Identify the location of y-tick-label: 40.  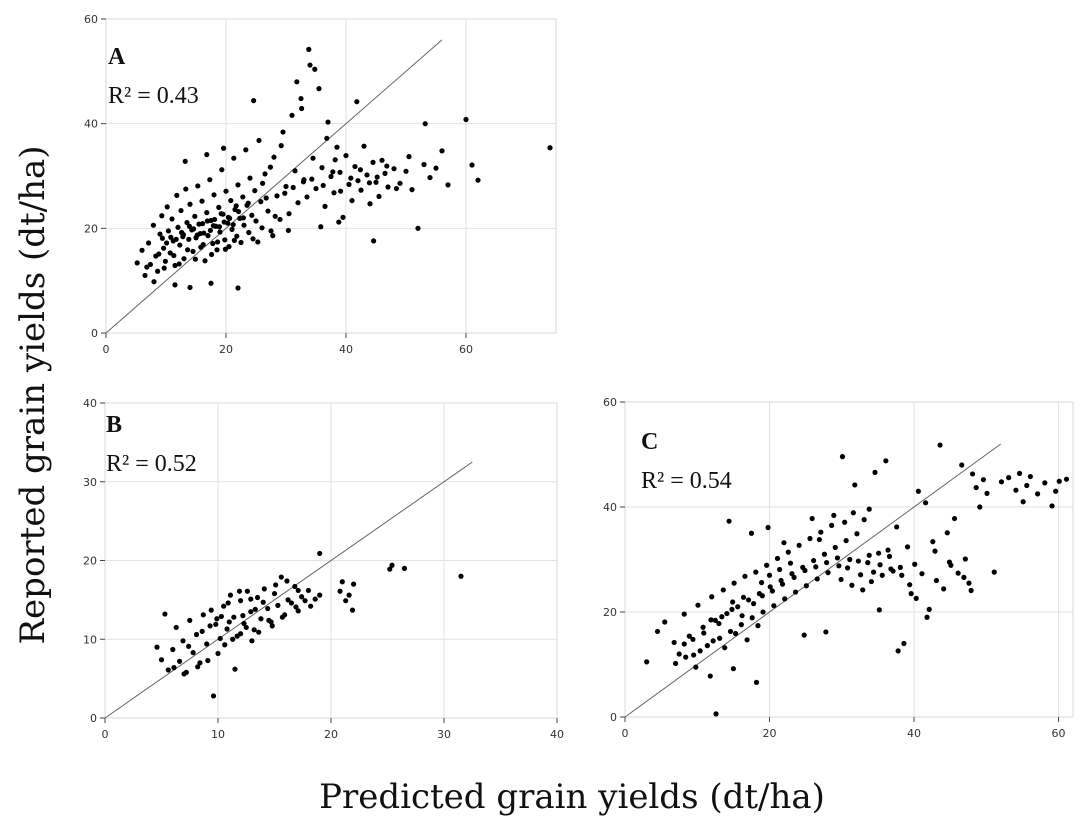
(91, 124).